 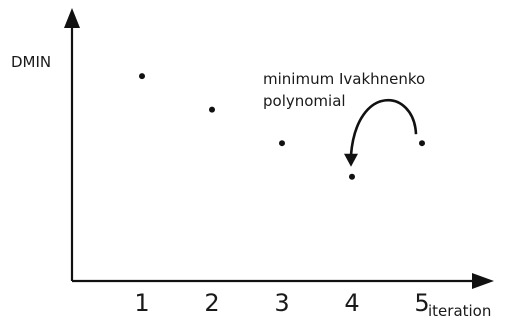 What do you see at coordinates (344, 79) in the screenshot?
I see `annotation-line-1: minimum Ivakhnenko` at bounding box center [344, 79].